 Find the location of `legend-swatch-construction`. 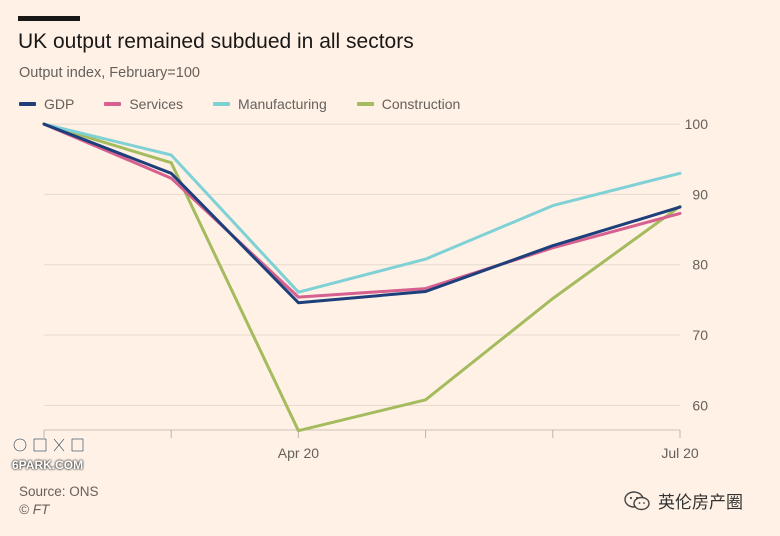

legend-swatch-construction is located at coordinates (365, 104).